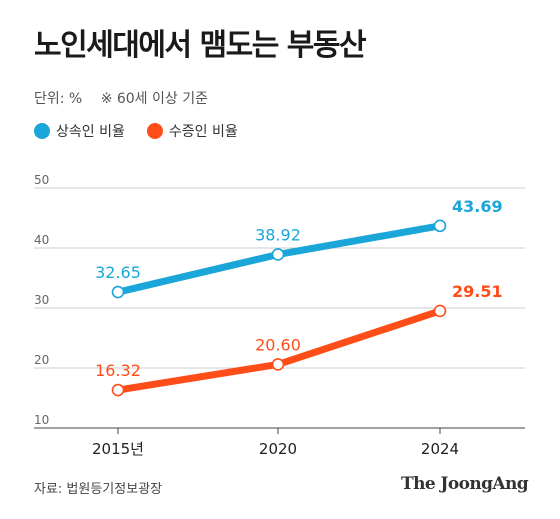 This screenshot has height=519, width=560. Describe the element at coordinates (154, 99) in the screenshot. I see `basis-note: ※ 60세 이상 기준` at that location.